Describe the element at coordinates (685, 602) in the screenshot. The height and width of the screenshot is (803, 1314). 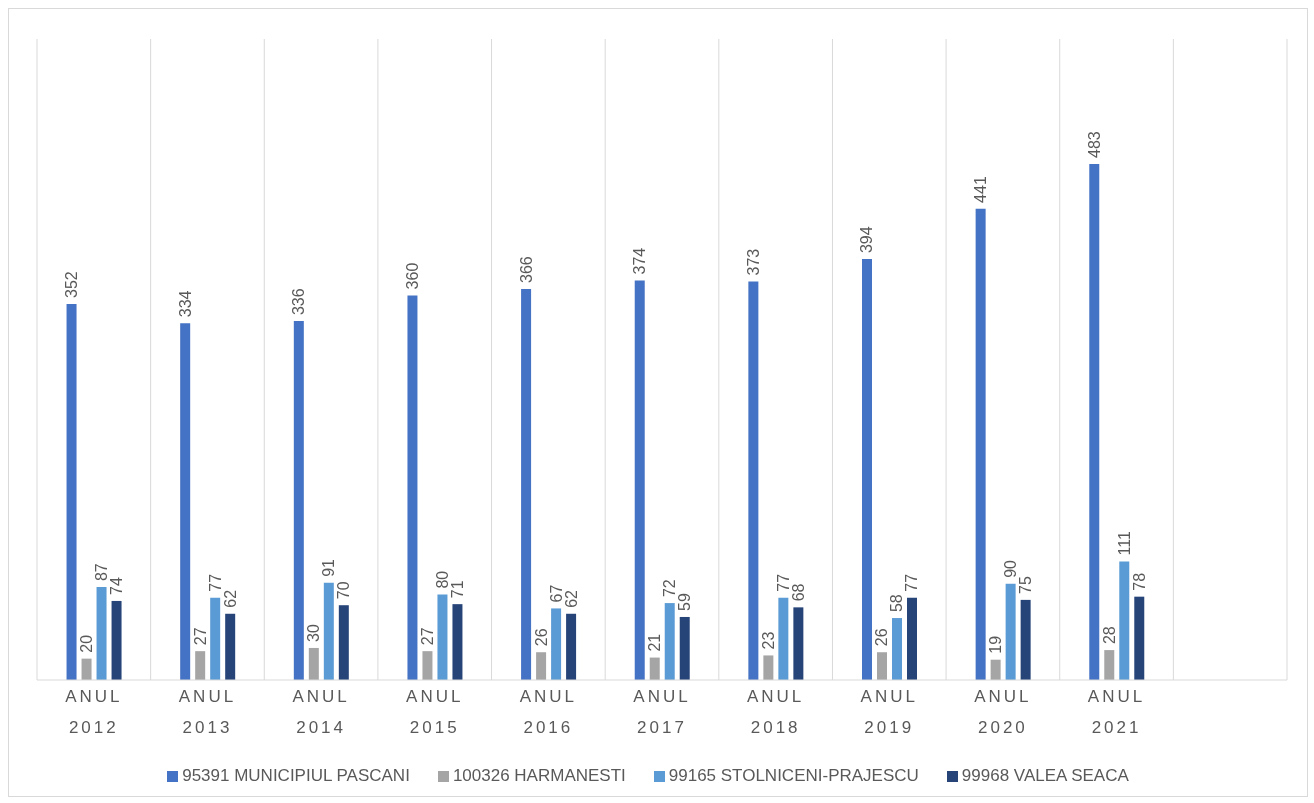
I see `data-label: 59` at that location.